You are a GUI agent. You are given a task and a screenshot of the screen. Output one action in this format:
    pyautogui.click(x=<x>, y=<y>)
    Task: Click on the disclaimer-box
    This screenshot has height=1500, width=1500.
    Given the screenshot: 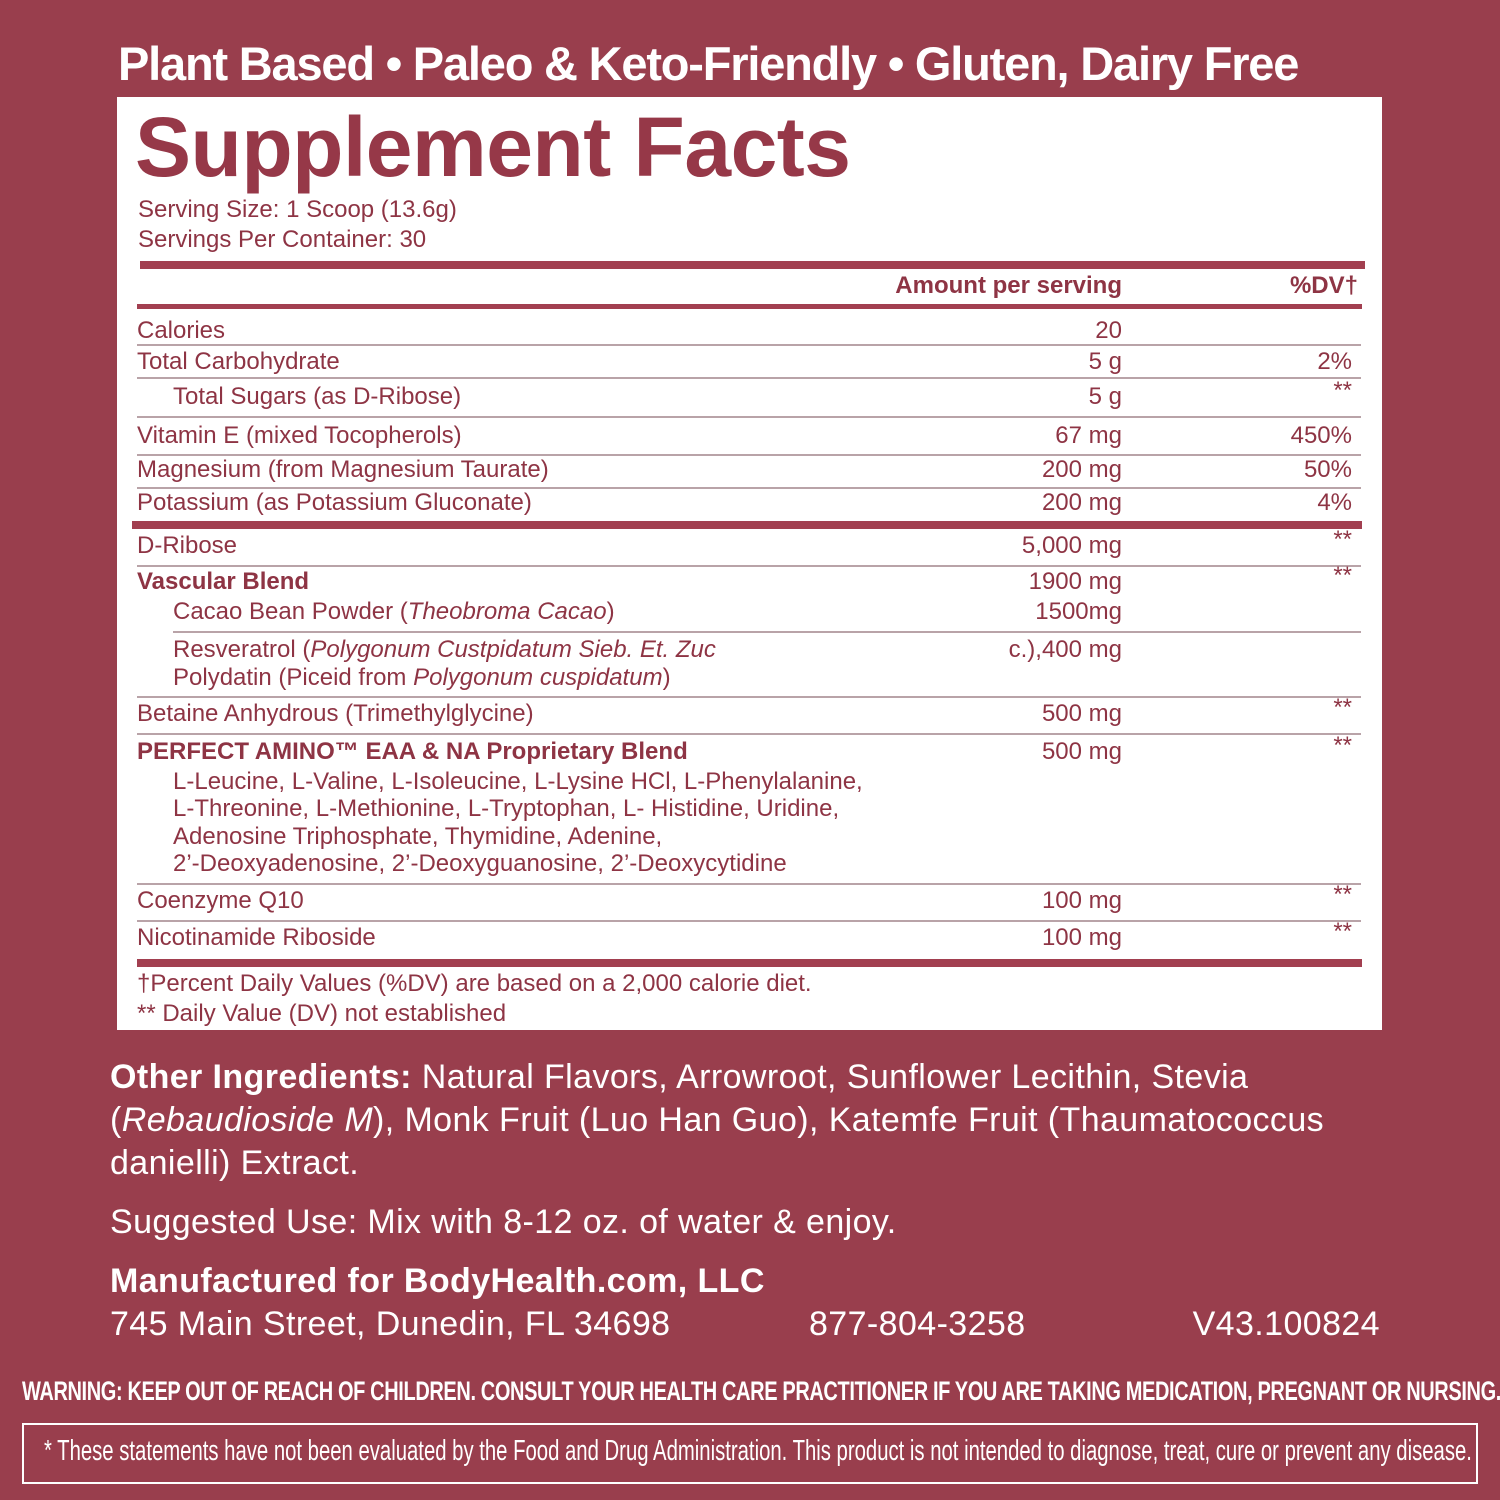 What is the action you would take?
    pyautogui.click(x=750, y=1453)
    